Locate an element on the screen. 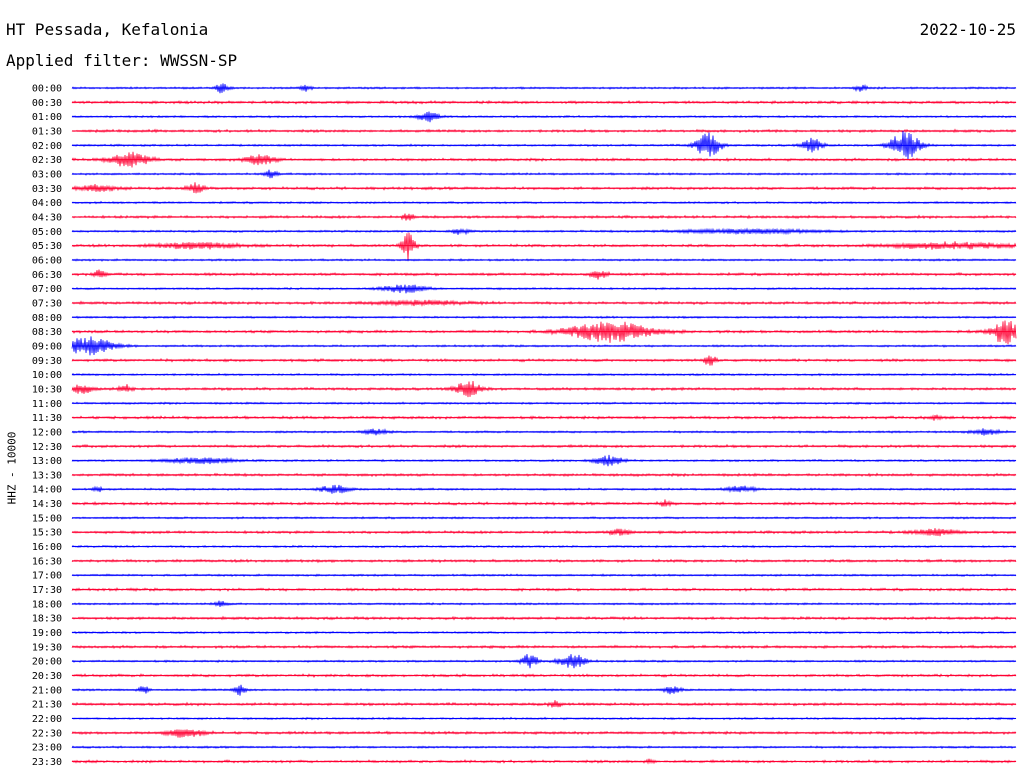 The image size is (1024, 780). row-time-label: 22:30 is located at coordinates (47, 733).